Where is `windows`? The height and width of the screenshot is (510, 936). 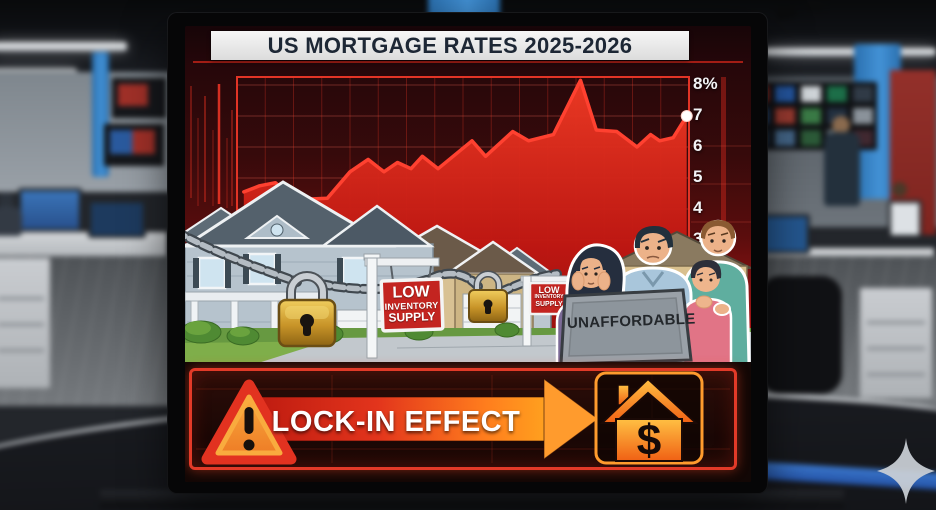 windows is located at coordinates (284, 271).